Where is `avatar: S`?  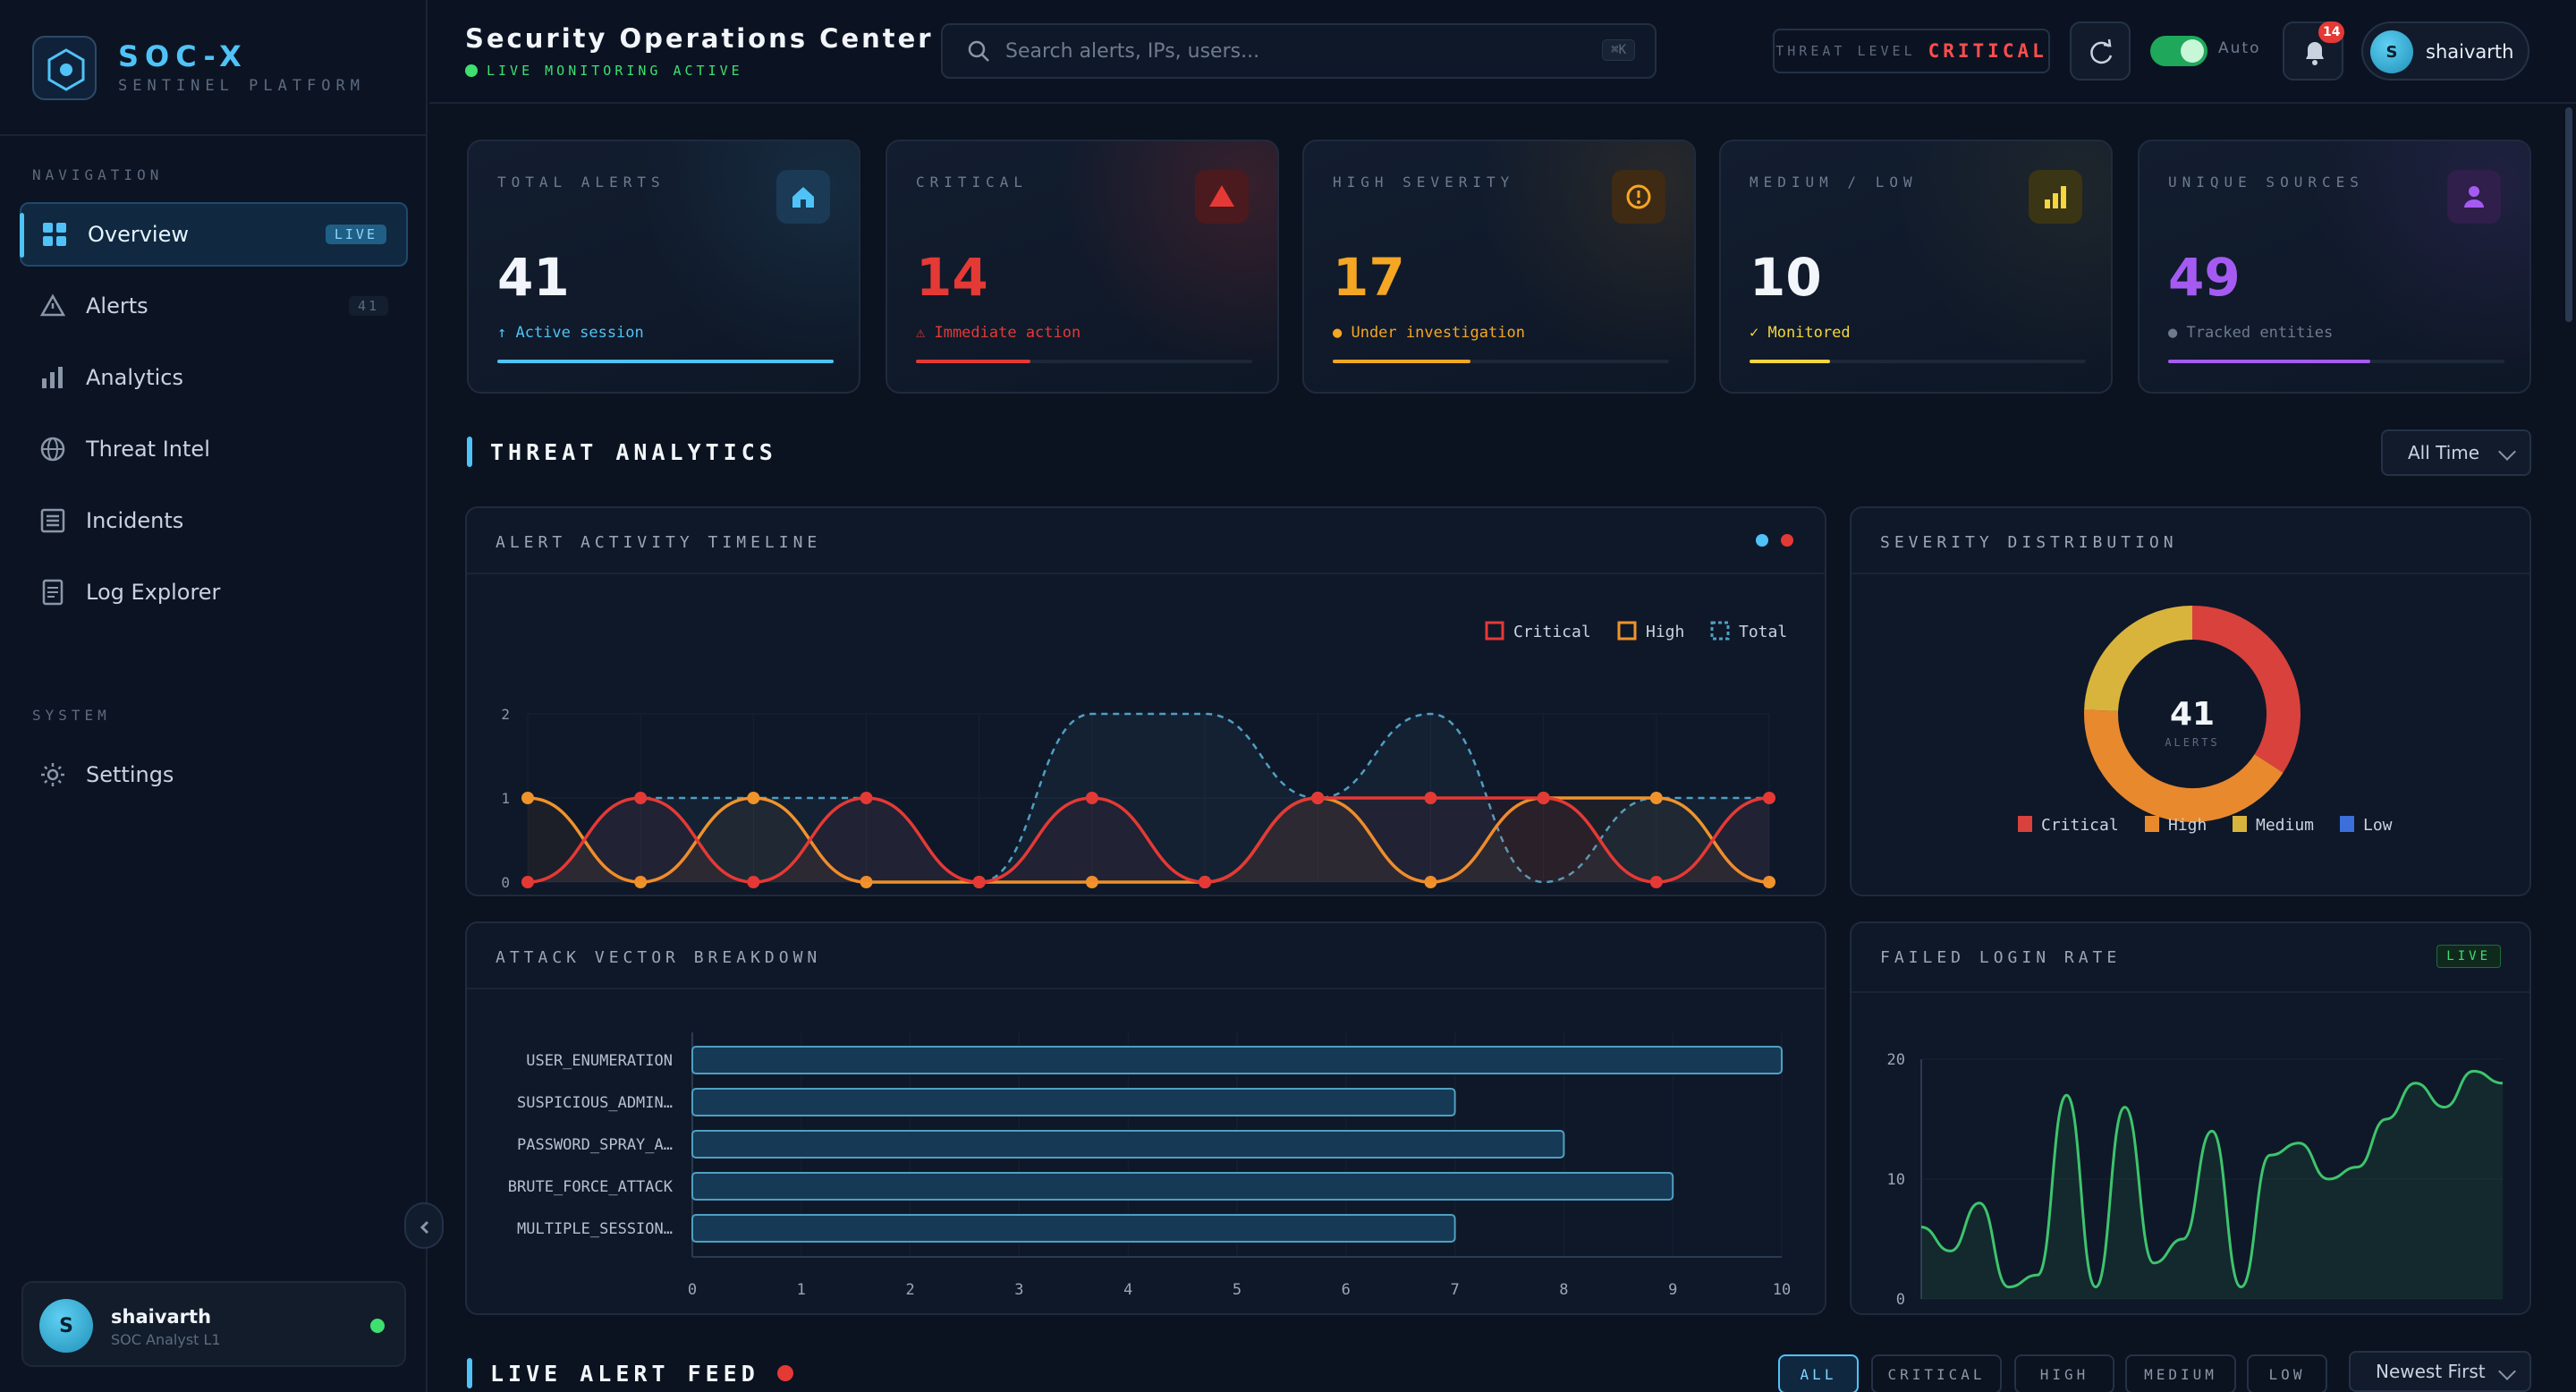
avatar: S is located at coordinates (66, 1326).